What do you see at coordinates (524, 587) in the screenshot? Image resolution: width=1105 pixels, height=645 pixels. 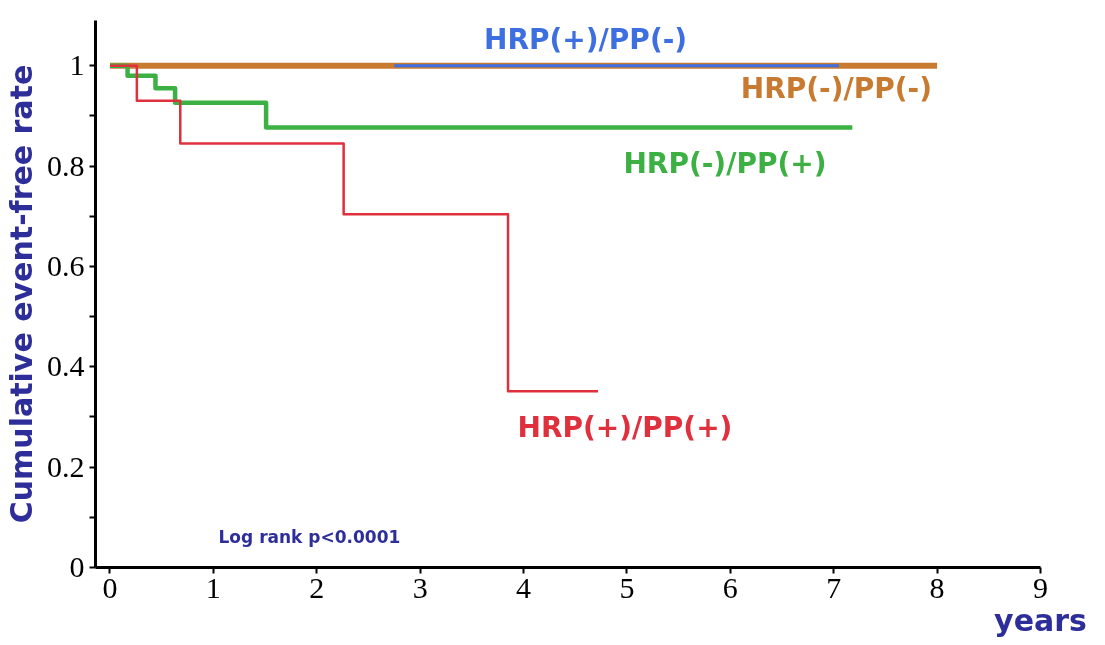 I see `x-tick-label: 4` at bounding box center [524, 587].